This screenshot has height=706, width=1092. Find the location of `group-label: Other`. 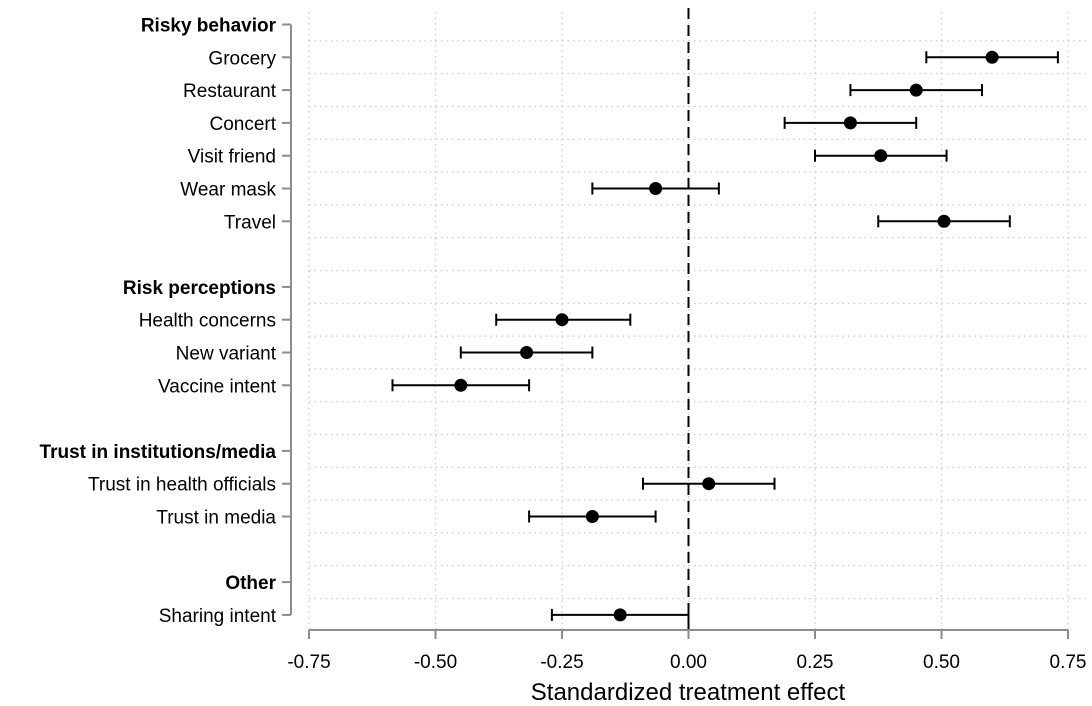

group-label: Other is located at coordinates (250, 583).